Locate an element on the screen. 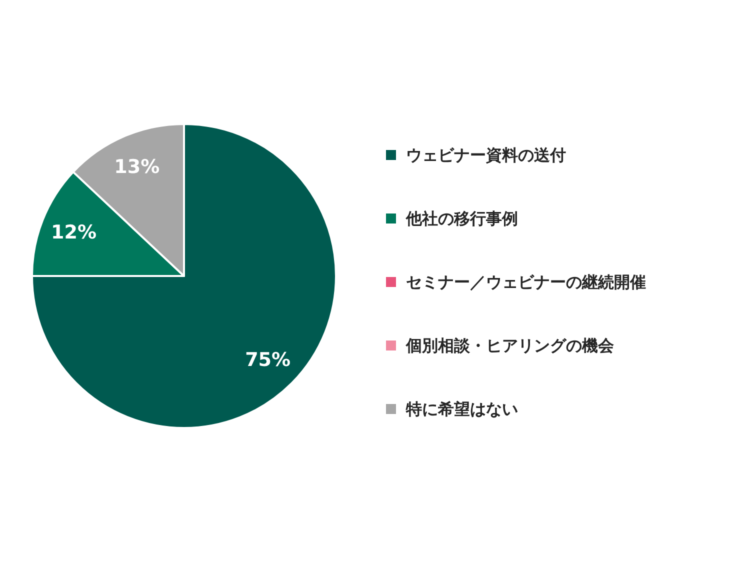 The height and width of the screenshot is (562, 750). data-label: 12% is located at coordinates (74, 232).